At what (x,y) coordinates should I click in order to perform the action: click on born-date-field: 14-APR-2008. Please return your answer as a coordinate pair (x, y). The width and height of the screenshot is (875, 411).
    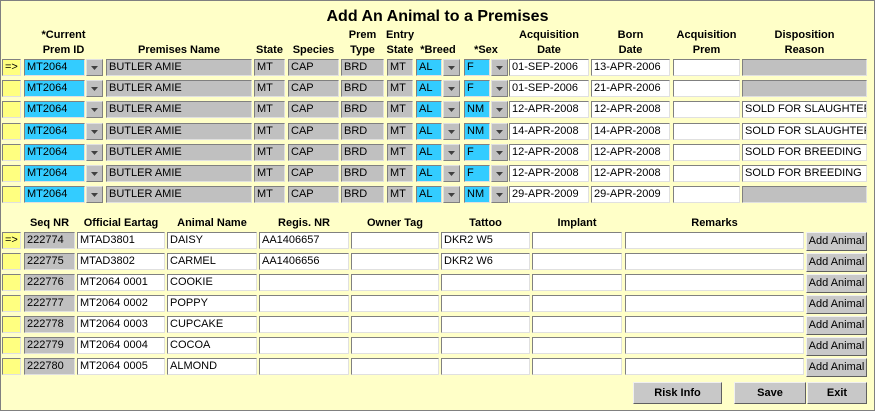
    Looking at the image, I should click on (630, 131).